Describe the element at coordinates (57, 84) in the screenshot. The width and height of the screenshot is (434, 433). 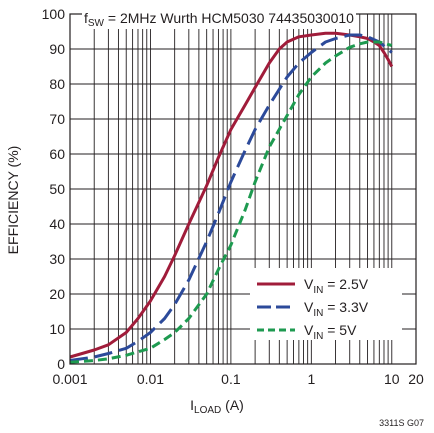
I see `y-tick-label: 80` at that location.